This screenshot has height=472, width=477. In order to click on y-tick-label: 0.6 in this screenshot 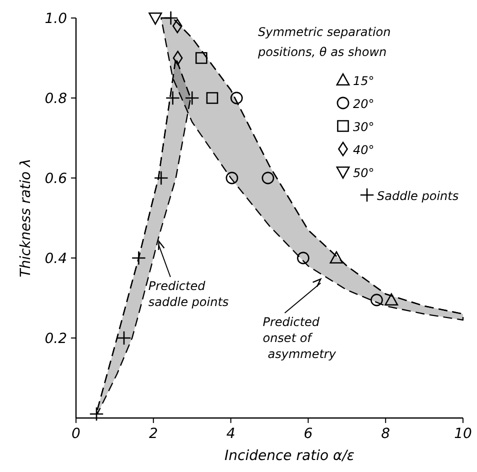, I will do `click(56, 179)`.